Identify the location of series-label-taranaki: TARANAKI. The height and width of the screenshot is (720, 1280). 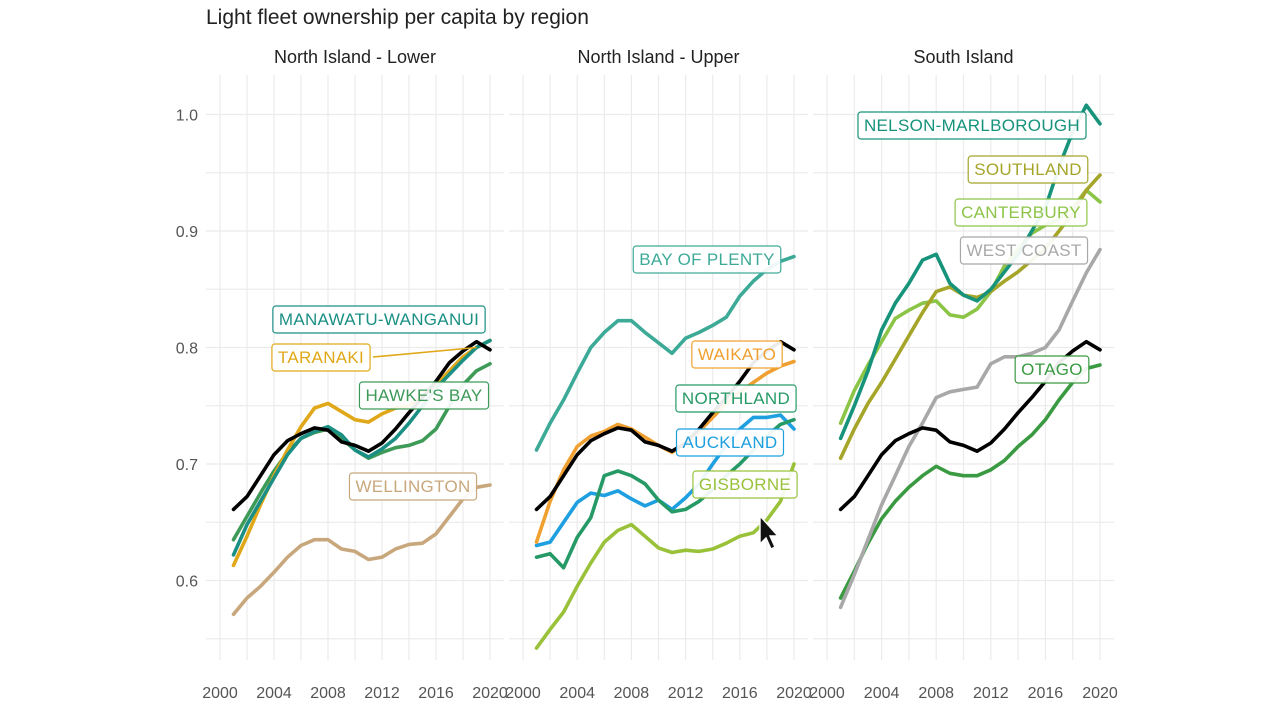
(374, 357).